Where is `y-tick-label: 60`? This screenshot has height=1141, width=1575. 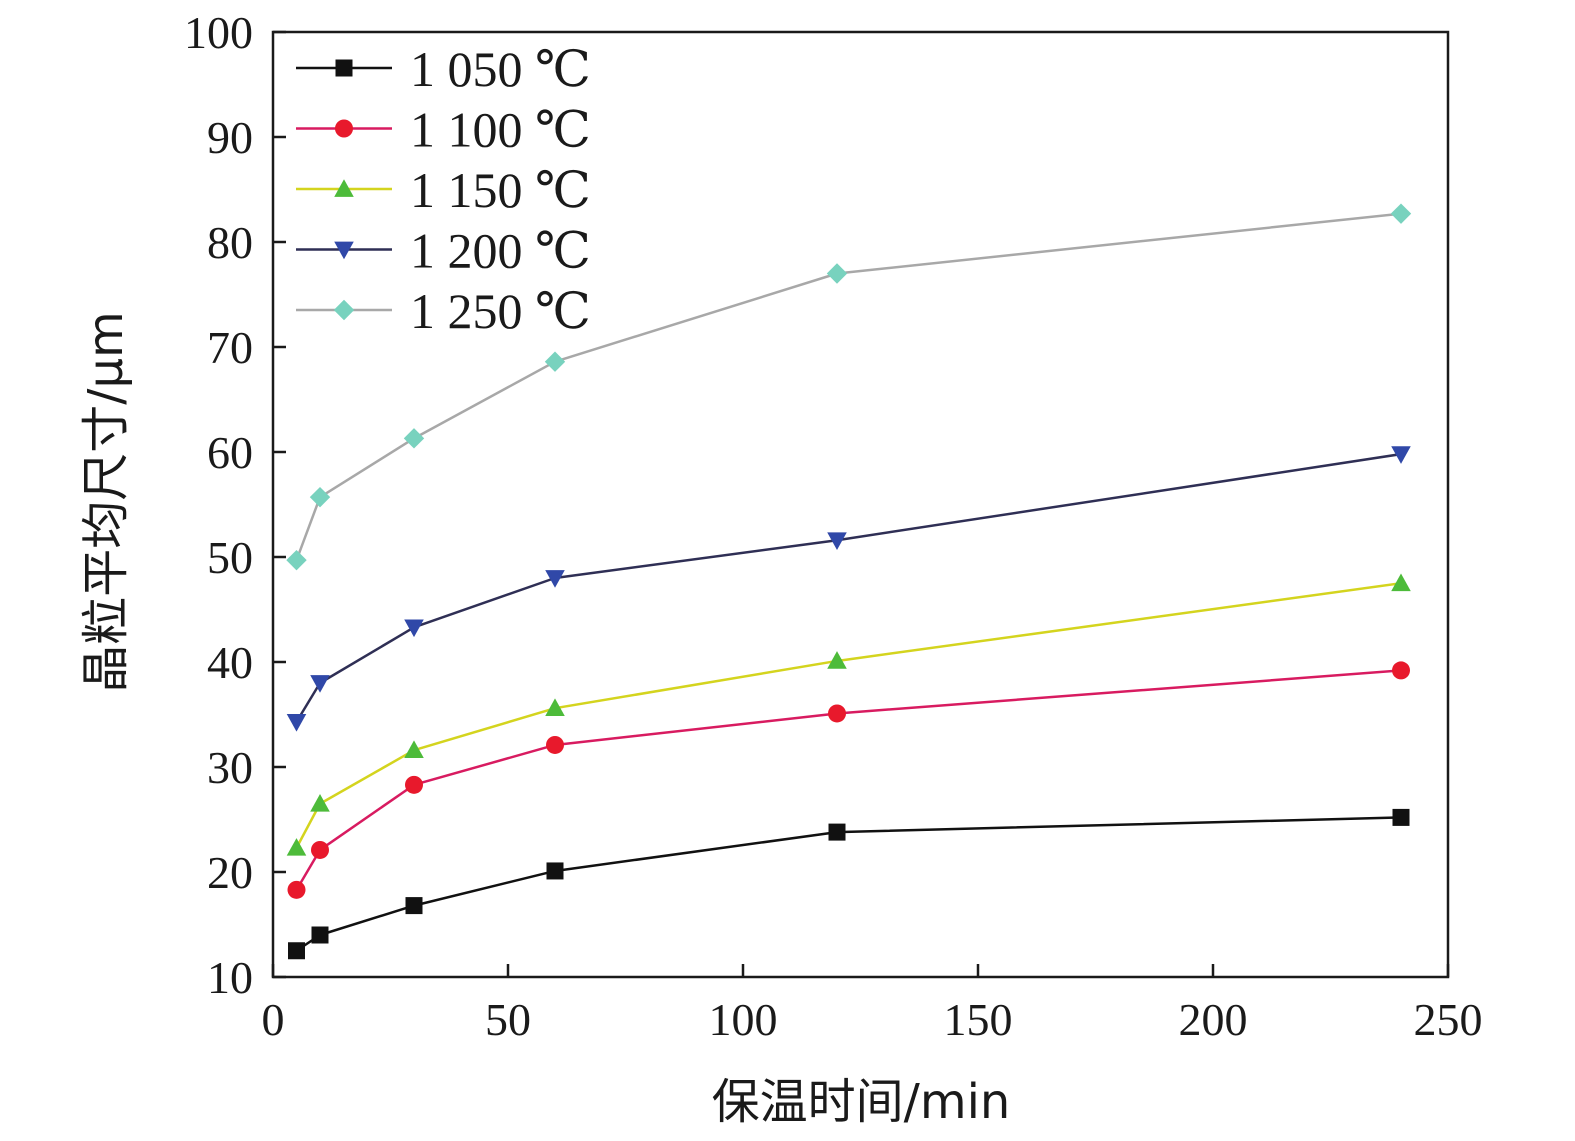
y-tick-label: 60 is located at coordinates (230, 452).